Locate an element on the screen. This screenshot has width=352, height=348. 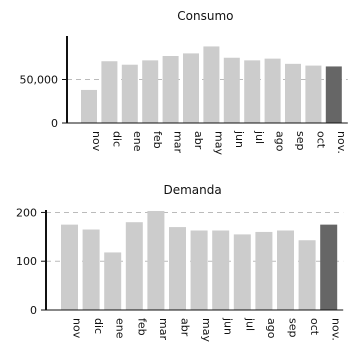
demanda-category-label: mar is located at coordinates (163, 329).